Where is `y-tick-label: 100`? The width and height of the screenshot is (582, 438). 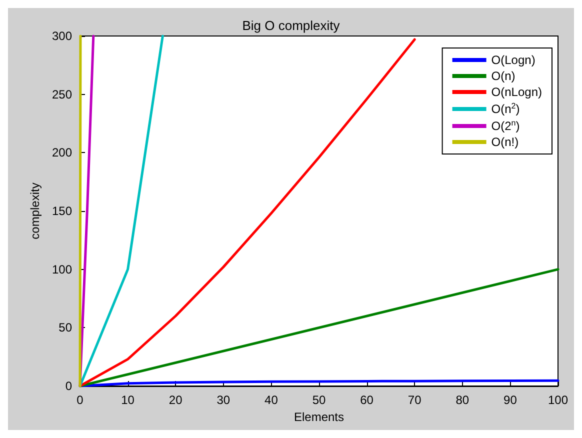 y-tick-label: 100 is located at coordinates (62, 269).